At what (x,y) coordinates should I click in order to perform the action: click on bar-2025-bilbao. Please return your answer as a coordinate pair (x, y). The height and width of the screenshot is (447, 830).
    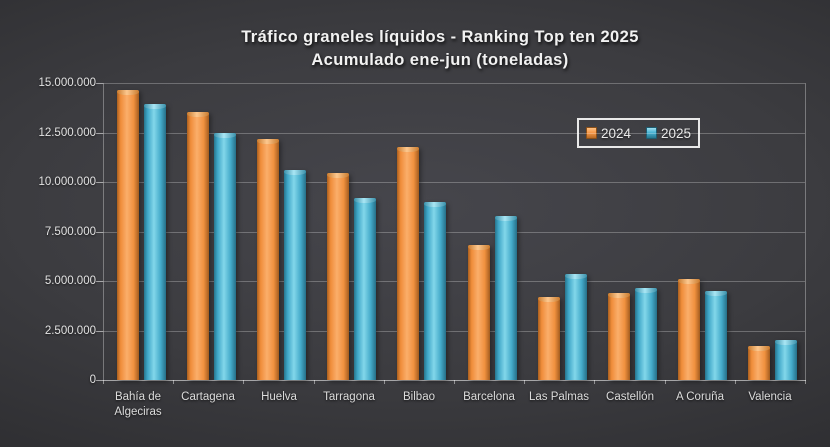
    Looking at the image, I should click on (435, 290).